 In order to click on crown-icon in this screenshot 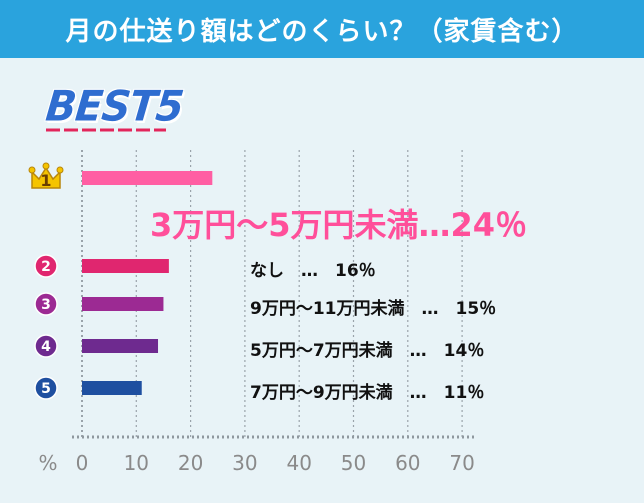, I will do `click(46, 175)`.